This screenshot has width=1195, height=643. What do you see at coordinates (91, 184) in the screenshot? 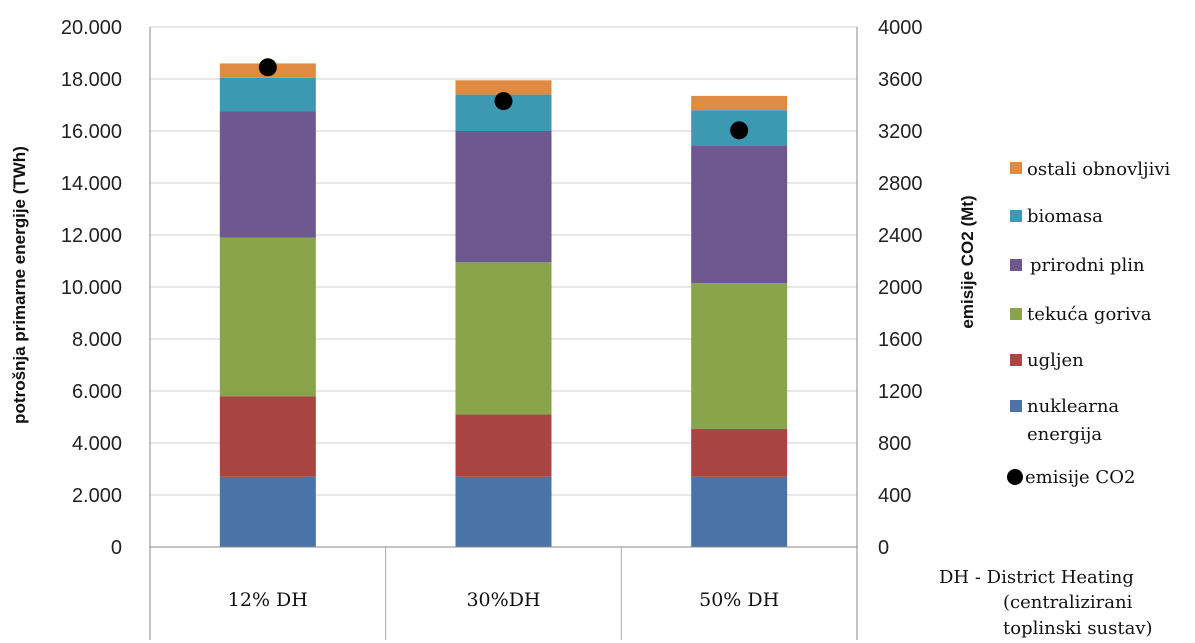
I see `y-tick-label: 14.000` at bounding box center [91, 184].